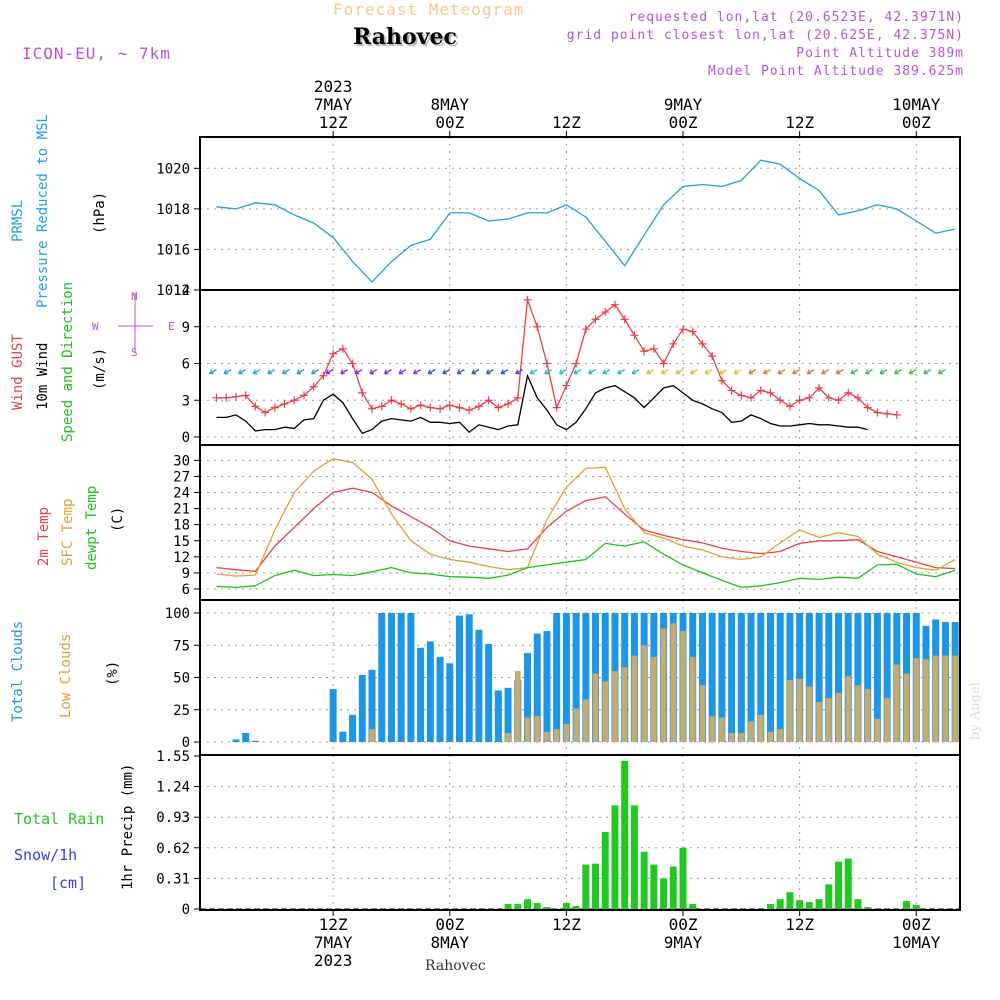 This screenshot has width=1000, height=1000. What do you see at coordinates (181, 542) in the screenshot?
I see `y-tick-label: 15` at bounding box center [181, 542].